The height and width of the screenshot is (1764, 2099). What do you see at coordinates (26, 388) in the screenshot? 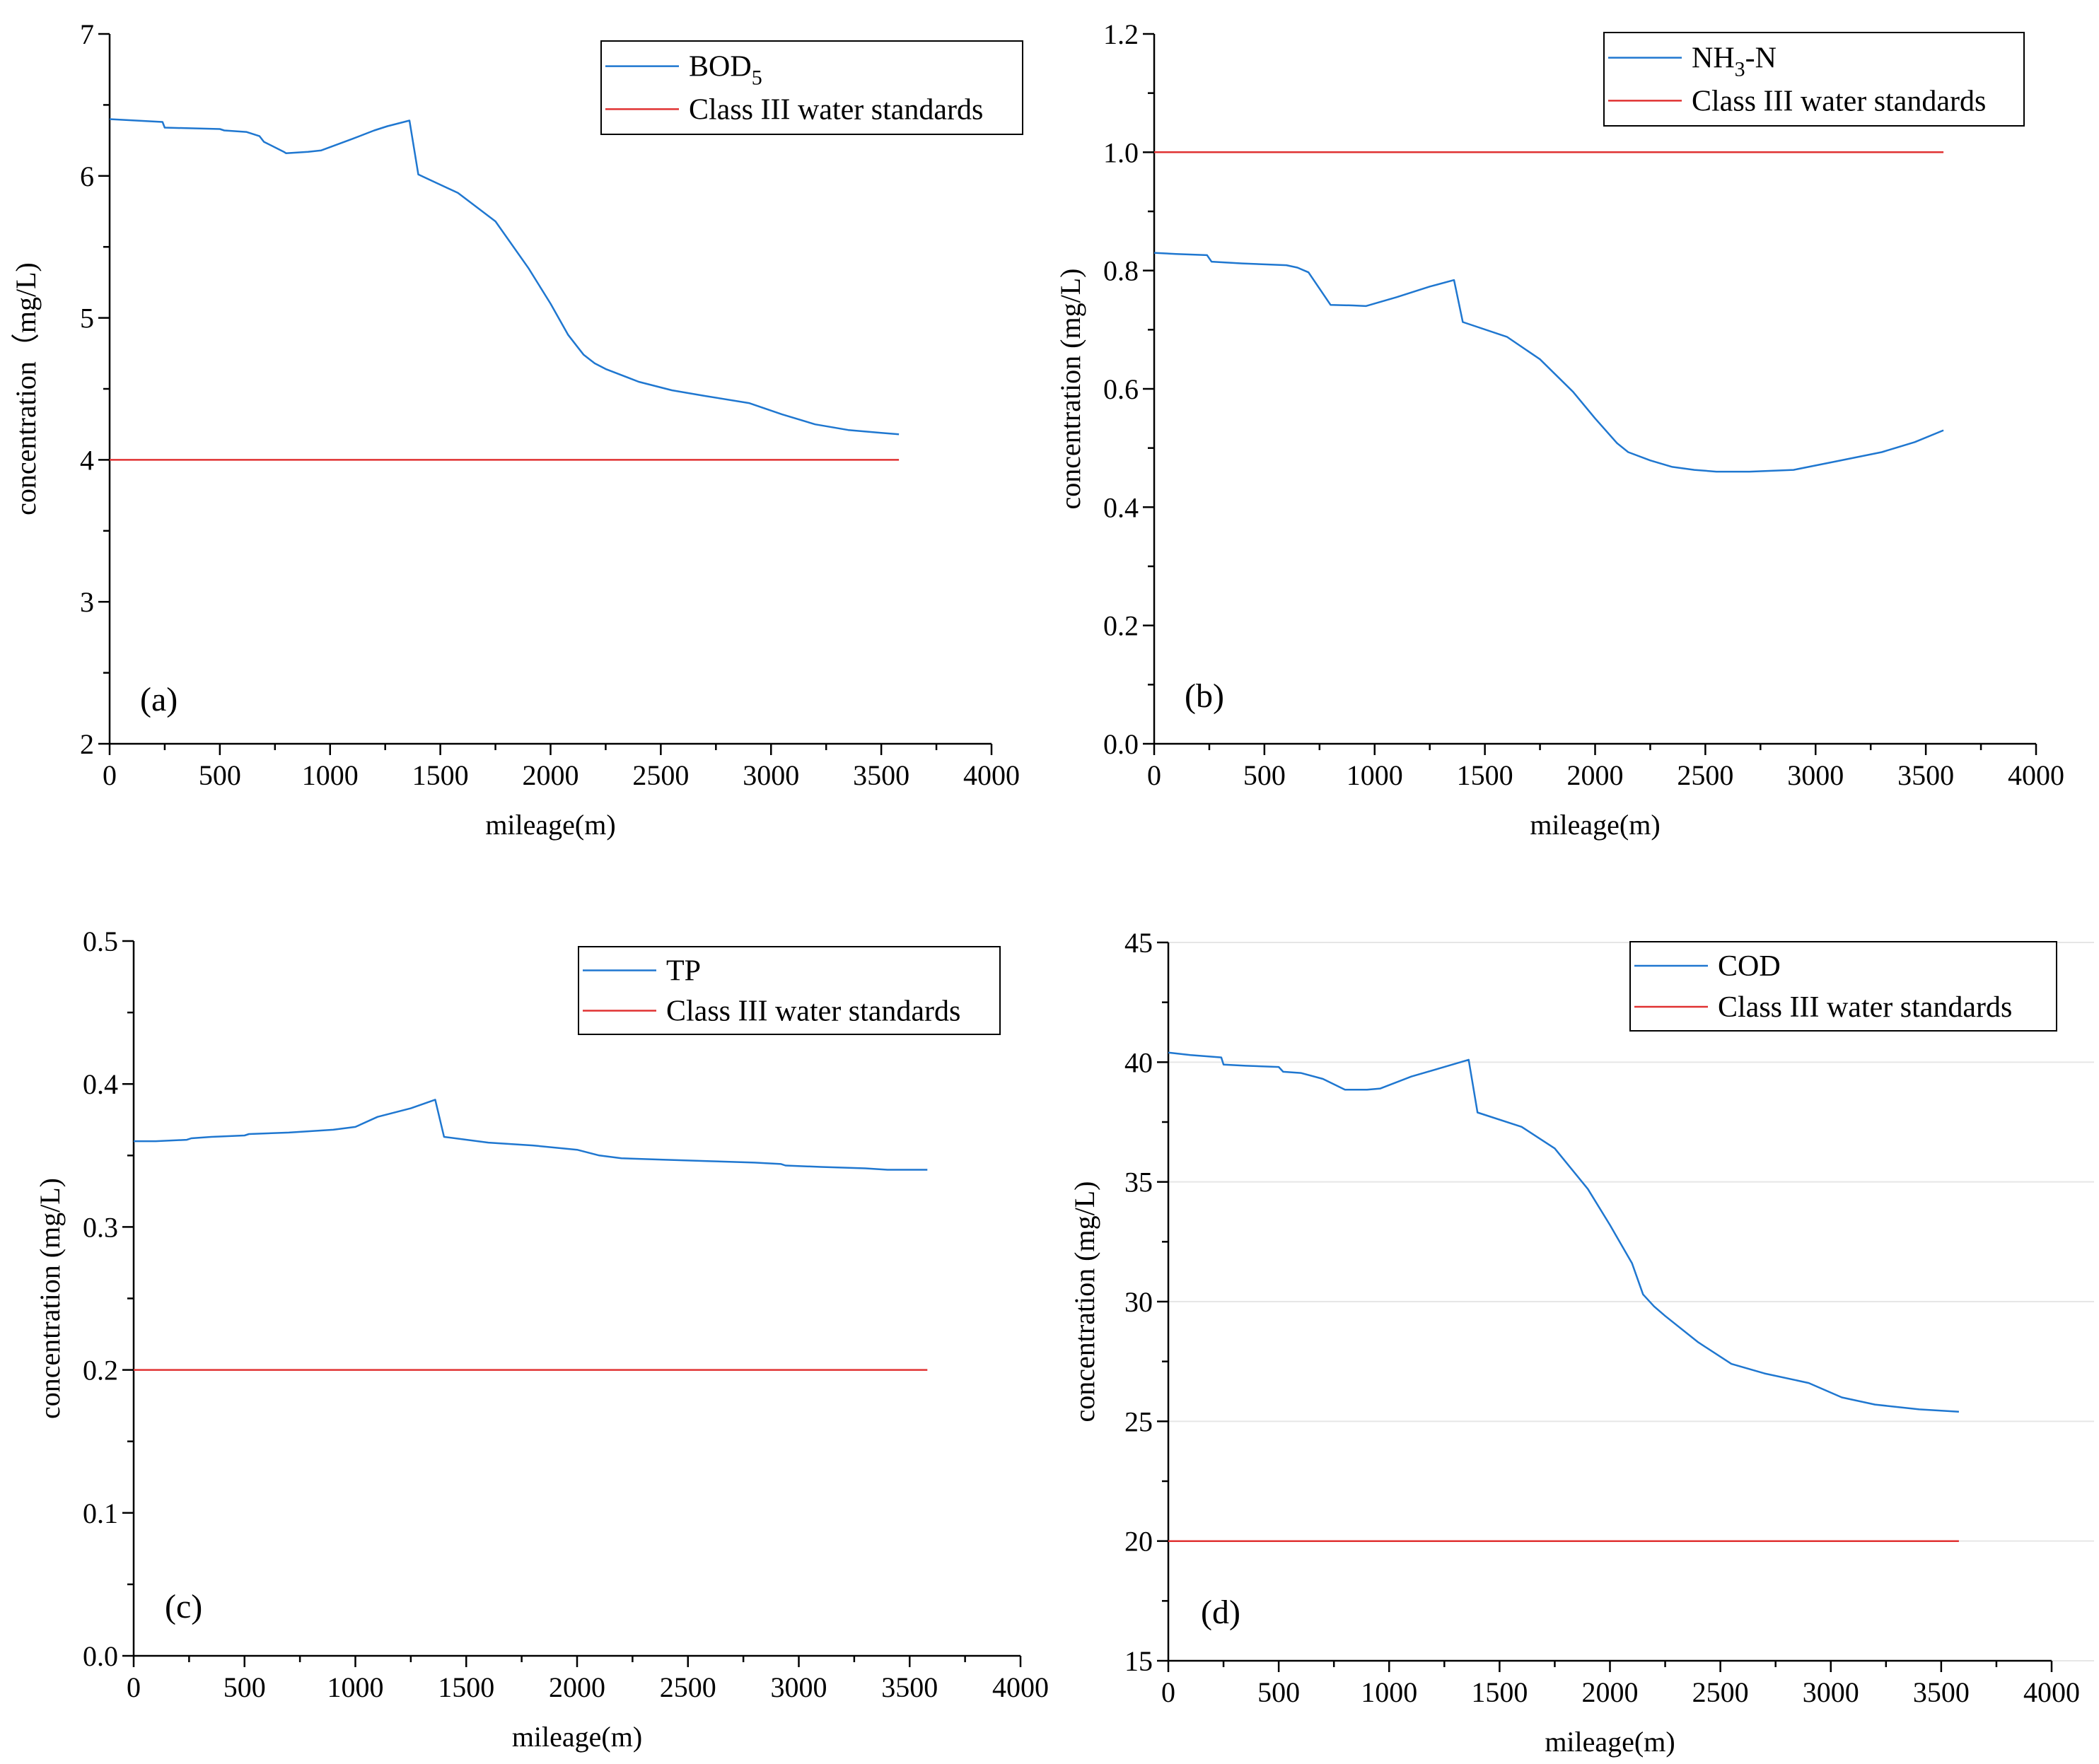
I see `y-axis-title: concentration（mg/L)` at bounding box center [26, 388].